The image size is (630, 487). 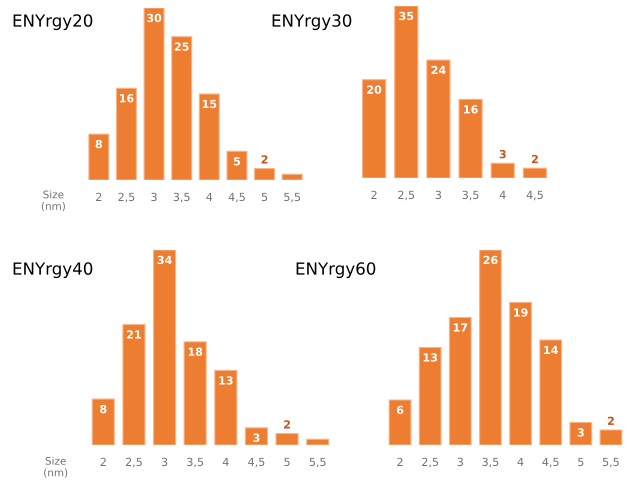 I want to click on data-label: 17, so click(x=461, y=327).